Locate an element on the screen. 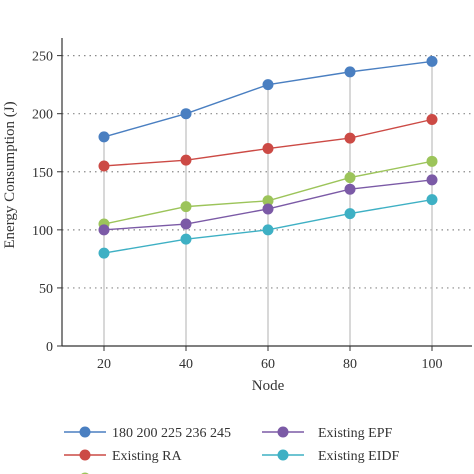 The image size is (474, 474). y-axis: 0 50 100 150 200 250 is located at coordinates (47, 196).